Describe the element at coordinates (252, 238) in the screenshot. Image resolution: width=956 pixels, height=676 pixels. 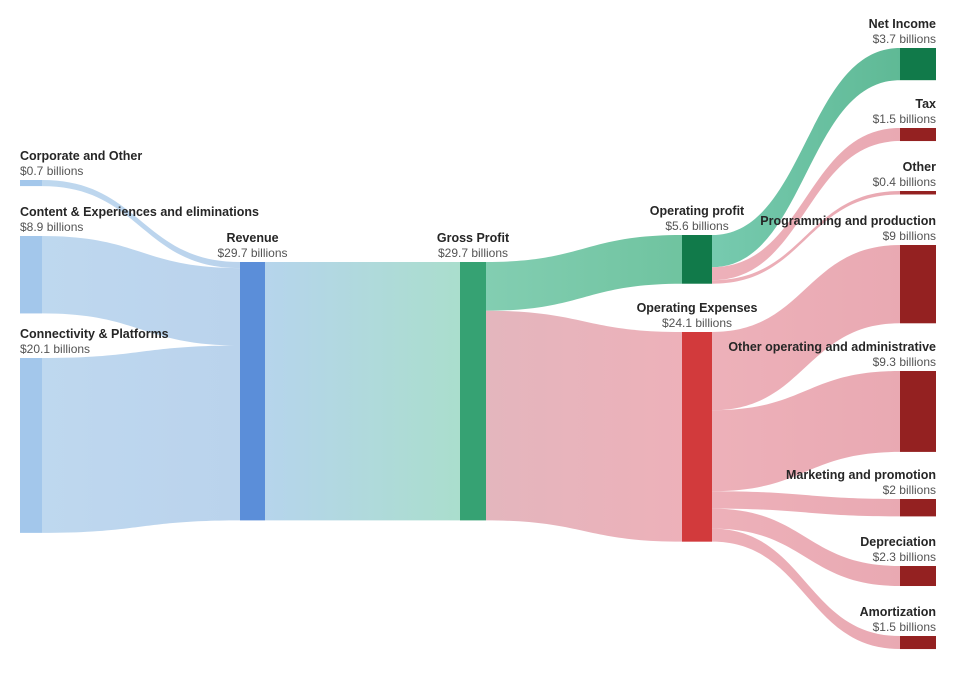
I see `node-label-revenue: Revenue` at that location.